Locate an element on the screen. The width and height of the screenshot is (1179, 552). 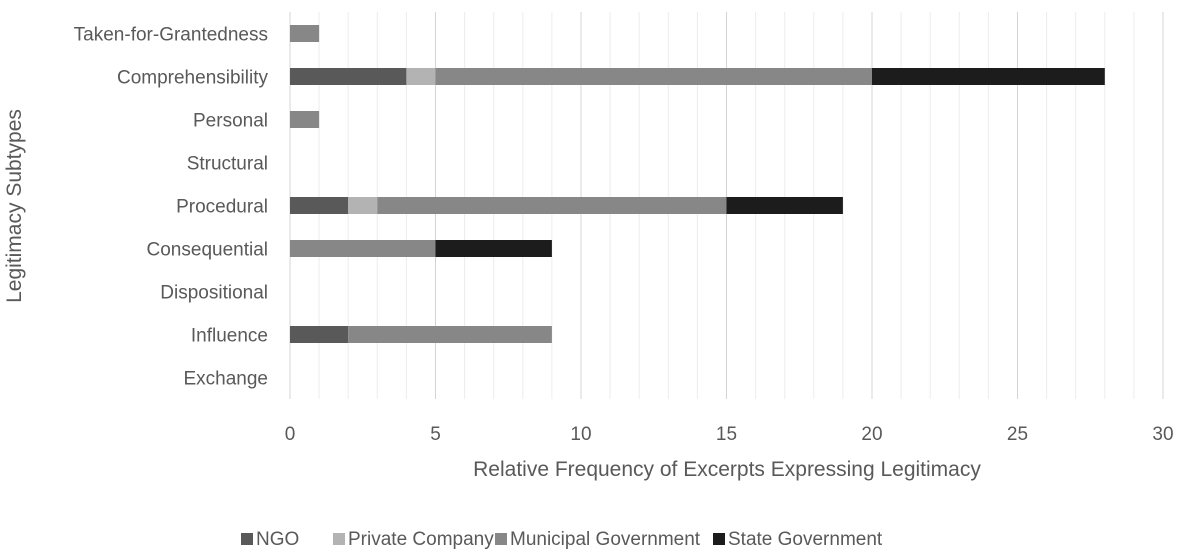
category-label: Structural is located at coordinates (227, 164).